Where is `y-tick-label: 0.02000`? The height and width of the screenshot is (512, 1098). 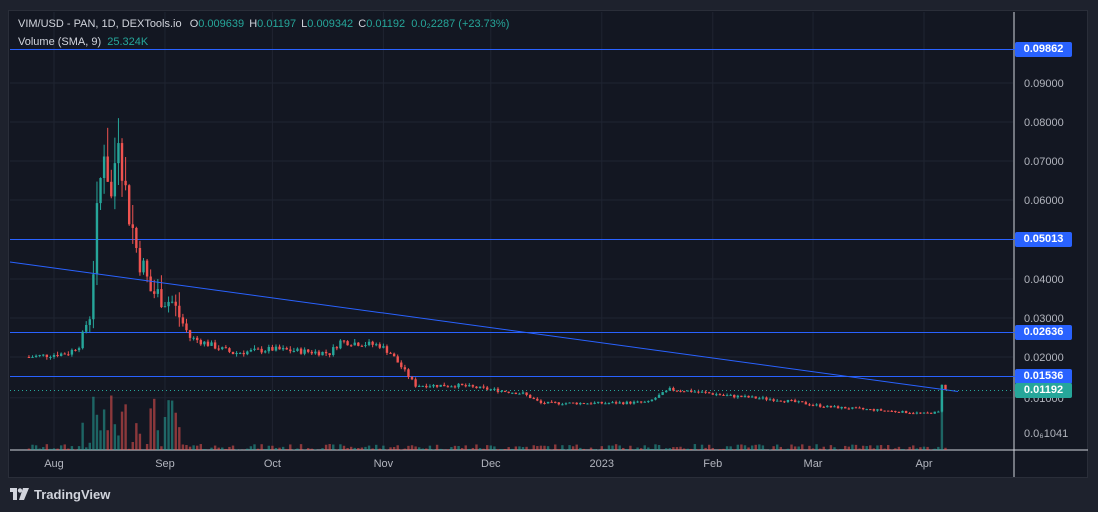
y-tick-label: 0.02000 is located at coordinates (1044, 358).